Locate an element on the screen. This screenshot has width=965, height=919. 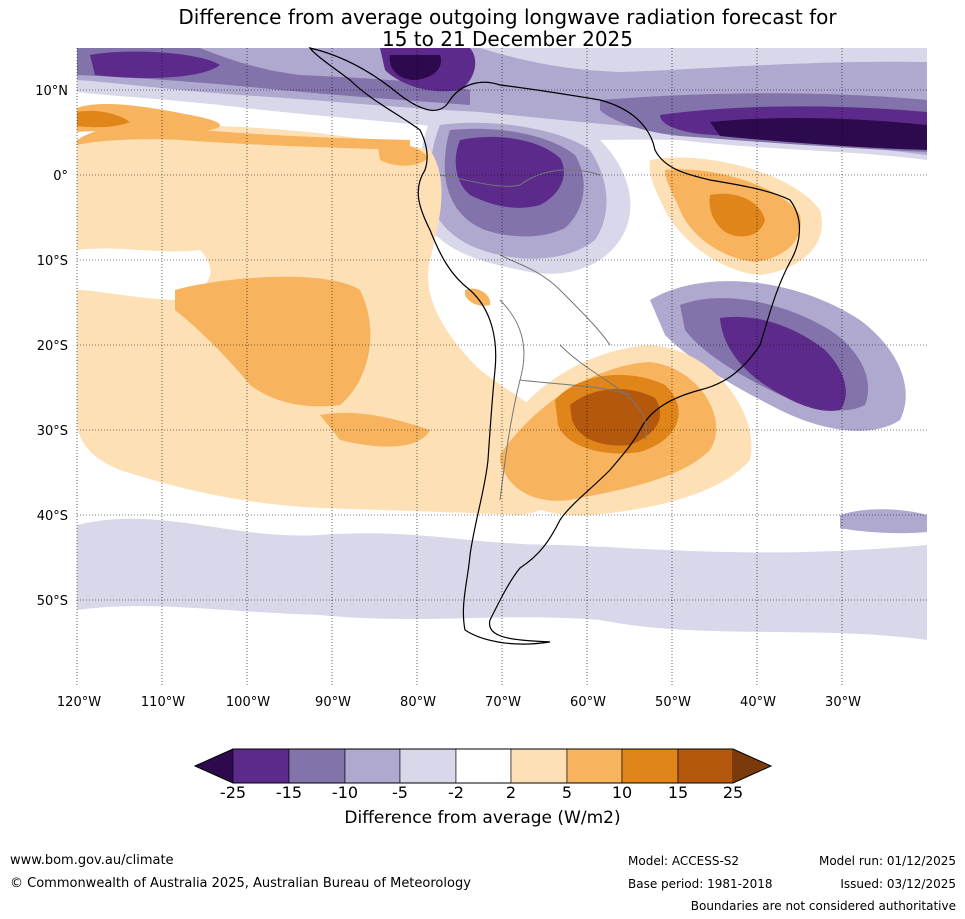
lat-label: 20°S is located at coordinates (52, 346).